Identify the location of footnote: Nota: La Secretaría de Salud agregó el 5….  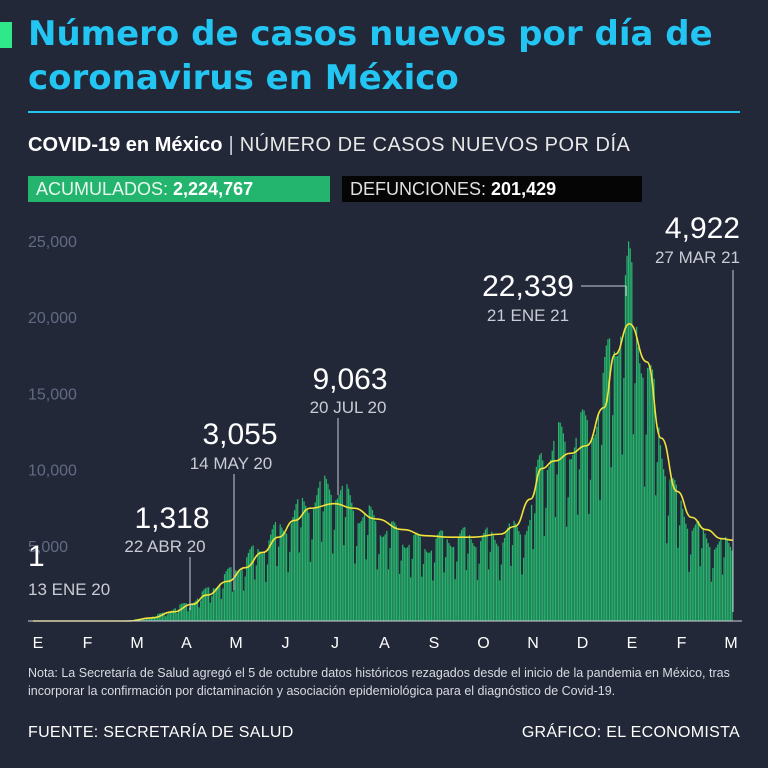
(379, 682).